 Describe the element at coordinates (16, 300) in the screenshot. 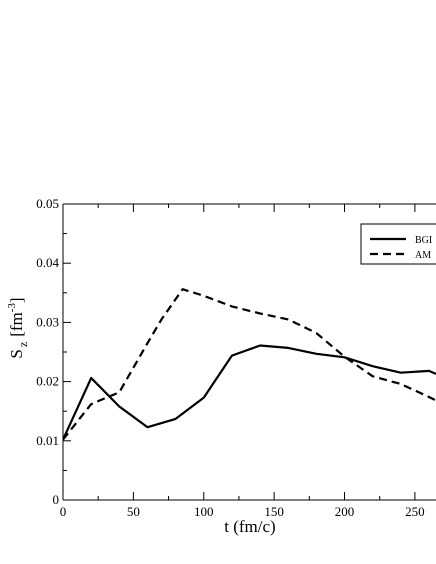

I see `y-axis-label-unit-close: ]` at that location.